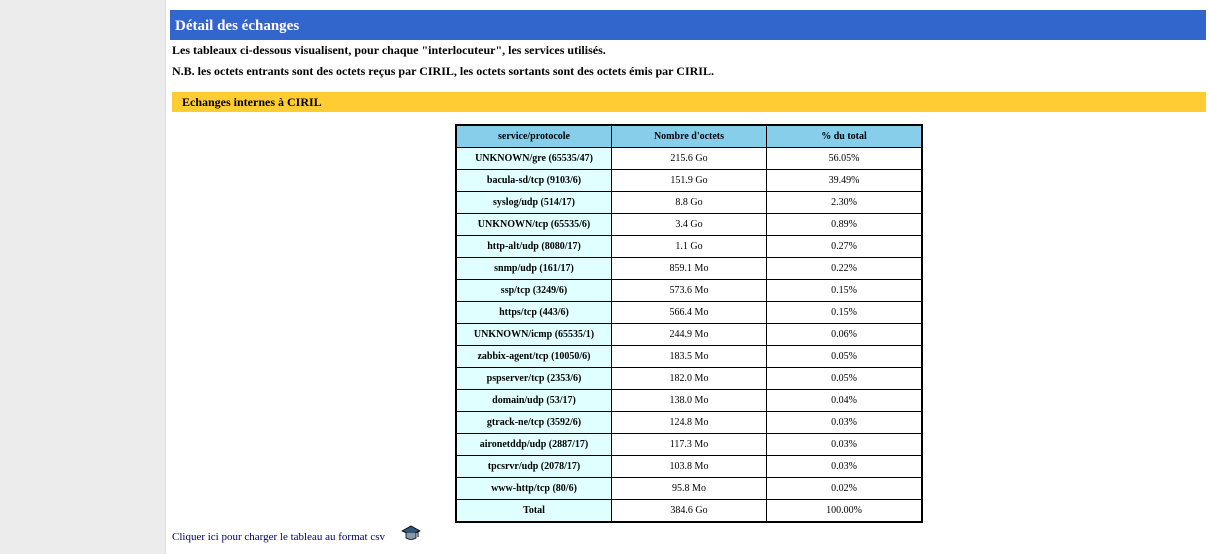 The height and width of the screenshot is (554, 1209). What do you see at coordinates (844, 224) in the screenshot?
I see `table-cell: 0.89%` at bounding box center [844, 224].